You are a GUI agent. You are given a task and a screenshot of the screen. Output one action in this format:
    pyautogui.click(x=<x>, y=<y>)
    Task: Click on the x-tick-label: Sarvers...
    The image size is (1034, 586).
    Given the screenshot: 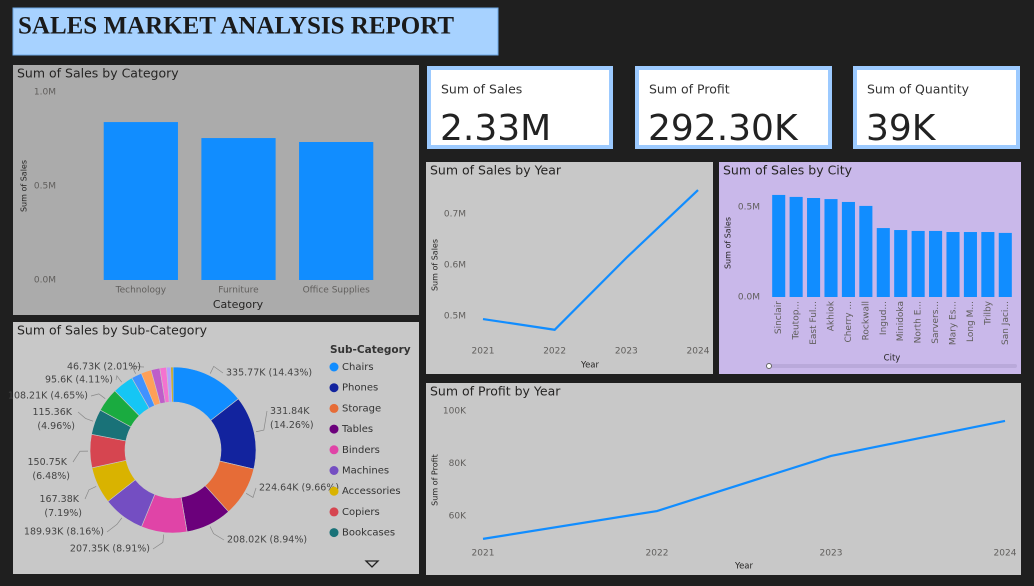 What is the action you would take?
    pyautogui.click(x=936, y=322)
    